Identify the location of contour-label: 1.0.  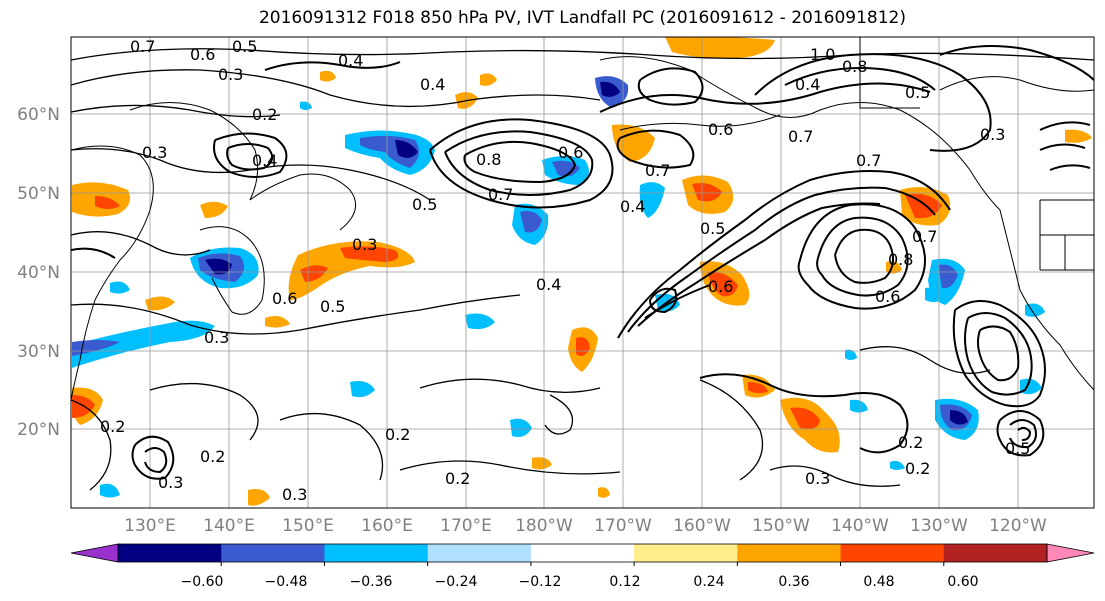
(822, 54).